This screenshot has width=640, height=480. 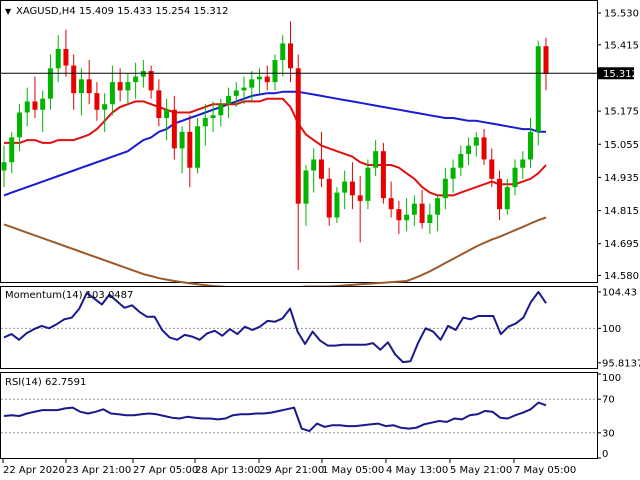 I want to click on time-tick-label: 1 May 05:00, so click(x=353, y=470).